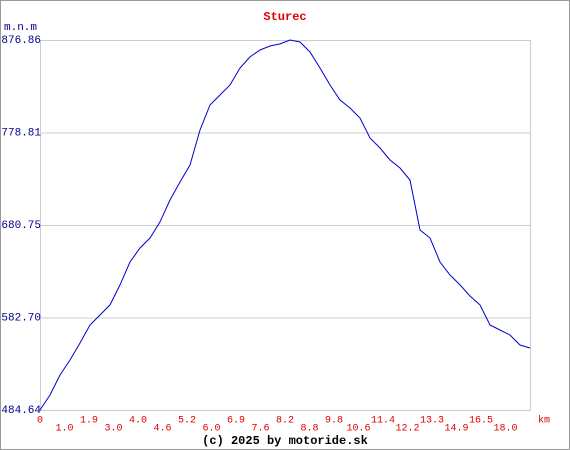 The width and height of the screenshot is (570, 450). What do you see at coordinates (113, 429) in the screenshot?
I see `x-tick-label: 3.0` at bounding box center [113, 429].